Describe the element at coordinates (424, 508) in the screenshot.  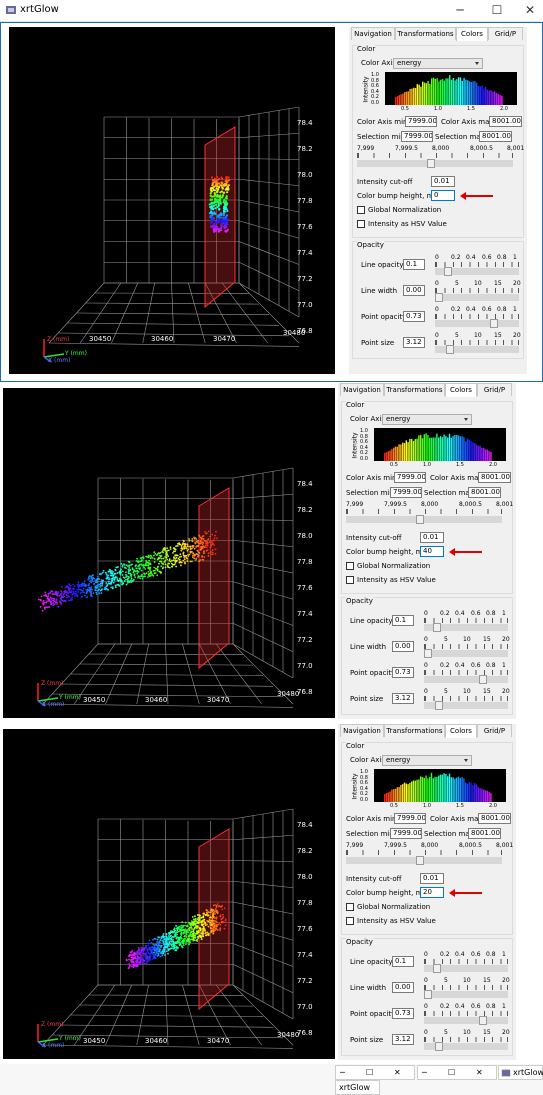
I see `slider-ticks: 7,999 7,999.5 8,000 8,000.5 8,001` at that location.